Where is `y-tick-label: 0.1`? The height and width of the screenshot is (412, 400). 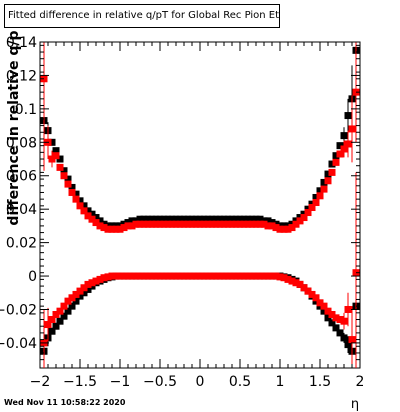 y-tick-label: 0.1 is located at coordinates (26, 110).